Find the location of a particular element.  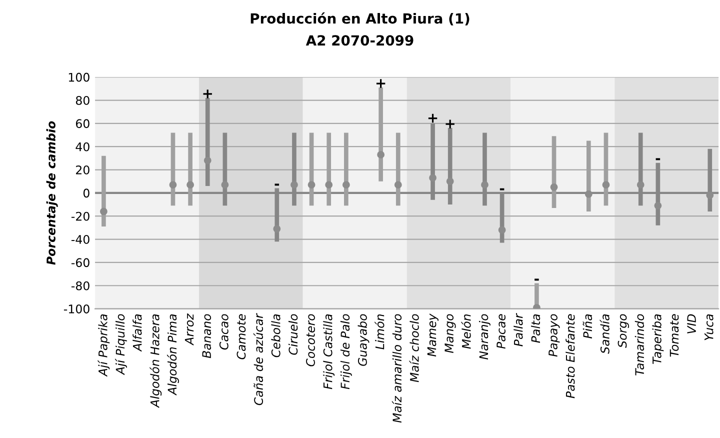

x-tick-label: Yuca is located at coordinates (709, 327).